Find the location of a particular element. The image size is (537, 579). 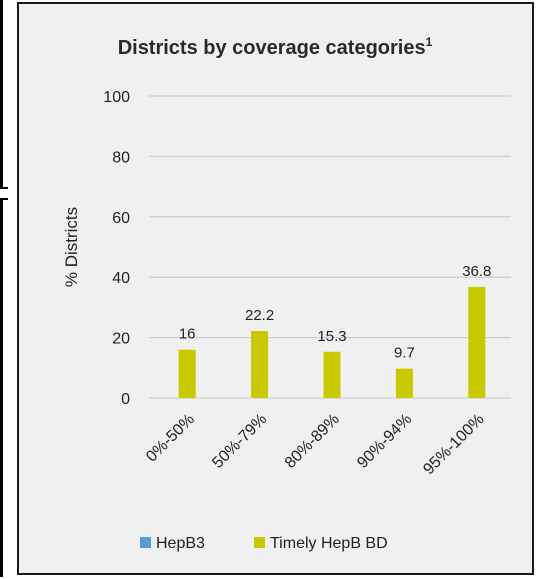

x-tick-label: 90%-94% is located at coordinates (384, 441).